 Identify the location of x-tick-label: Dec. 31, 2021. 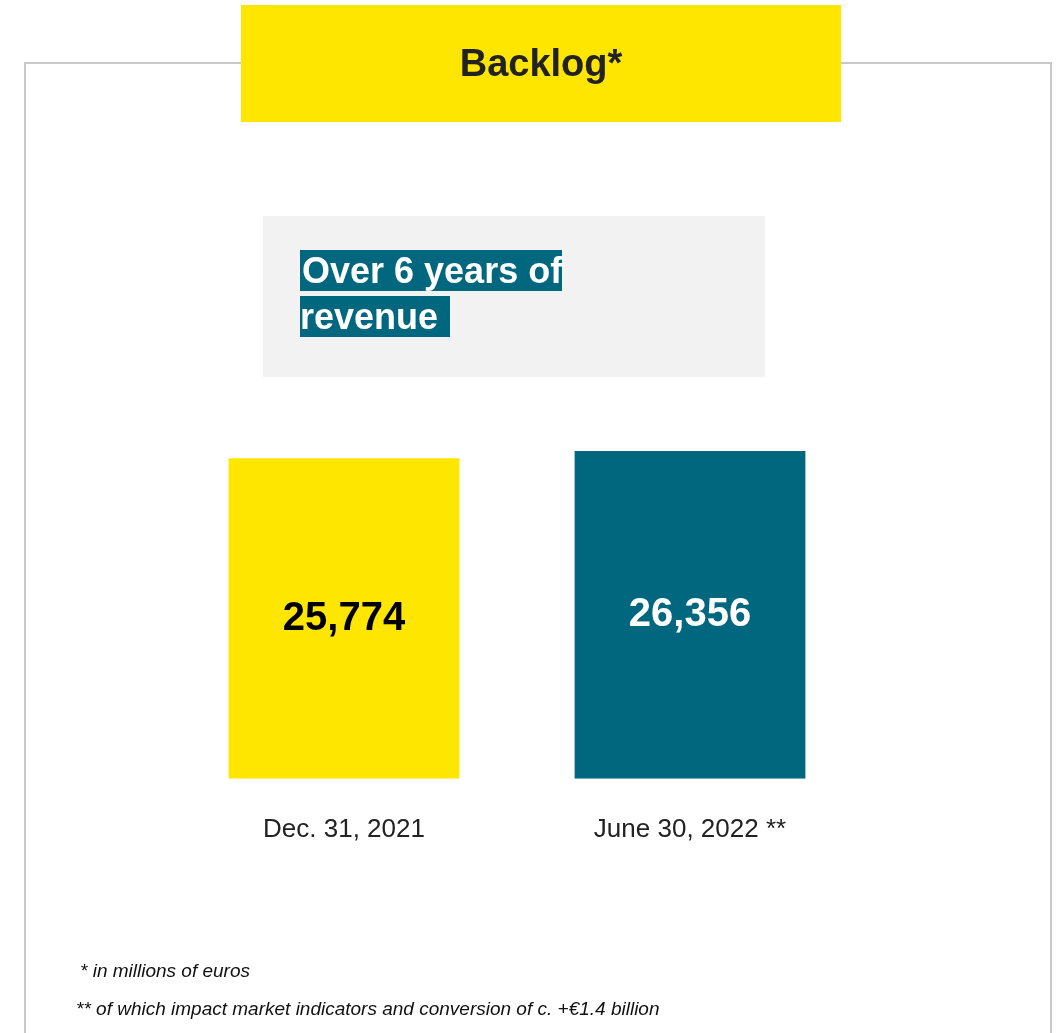
(344, 827).